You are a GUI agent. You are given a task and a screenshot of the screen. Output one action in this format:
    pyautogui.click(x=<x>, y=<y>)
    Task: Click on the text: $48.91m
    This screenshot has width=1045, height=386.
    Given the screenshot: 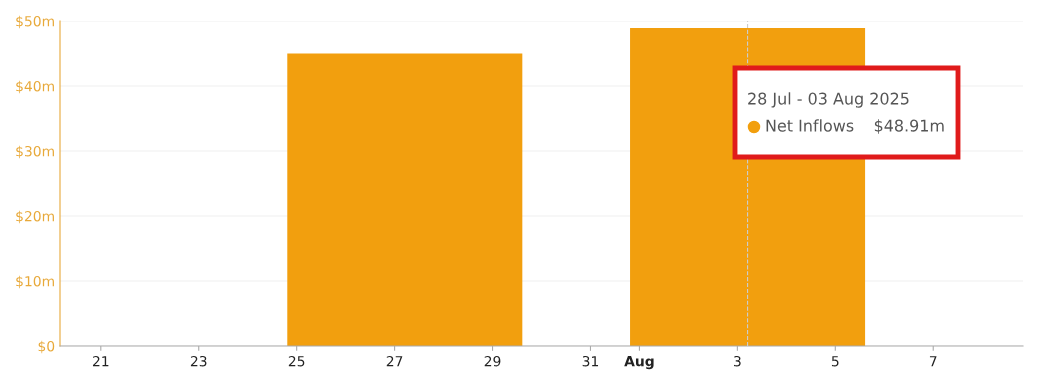 What is the action you would take?
    pyautogui.click(x=909, y=126)
    